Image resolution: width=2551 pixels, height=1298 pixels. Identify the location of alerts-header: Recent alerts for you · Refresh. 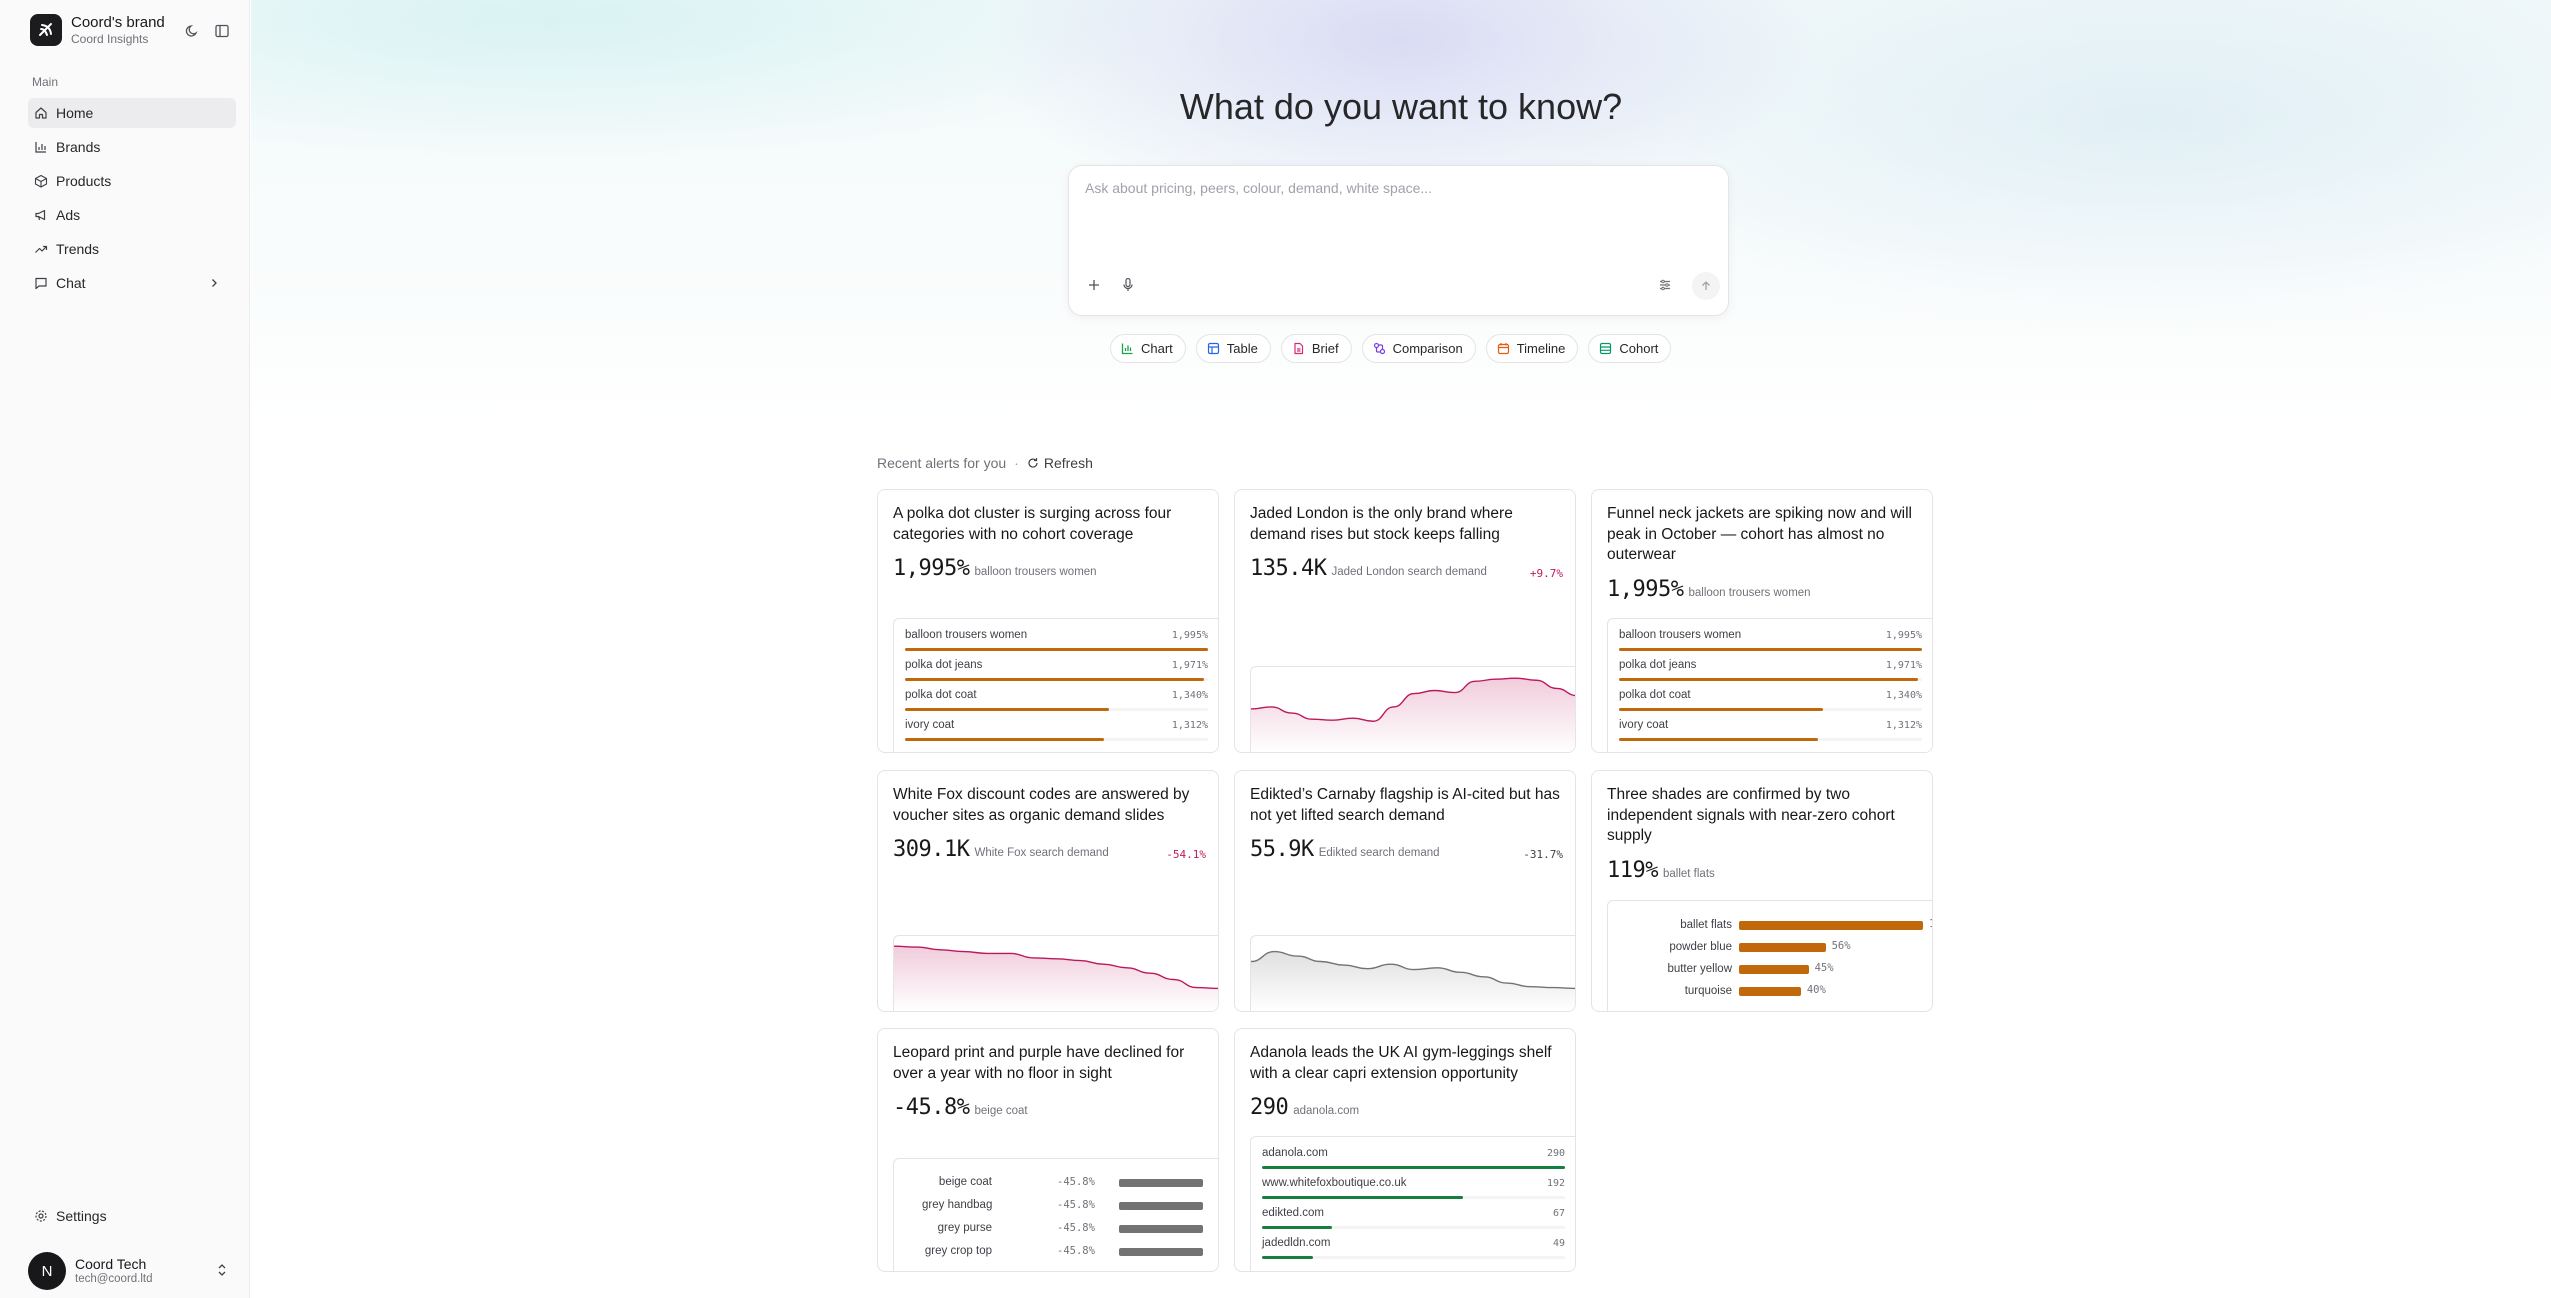
(985, 463).